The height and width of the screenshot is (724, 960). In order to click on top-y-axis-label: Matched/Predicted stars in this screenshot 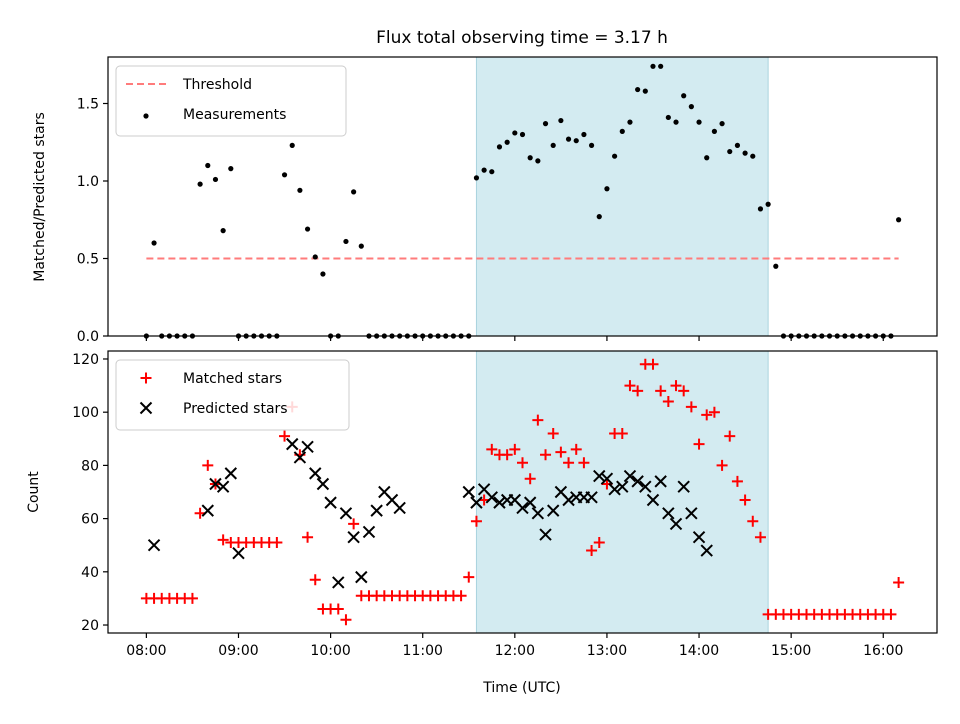, I will do `click(40, 197)`.